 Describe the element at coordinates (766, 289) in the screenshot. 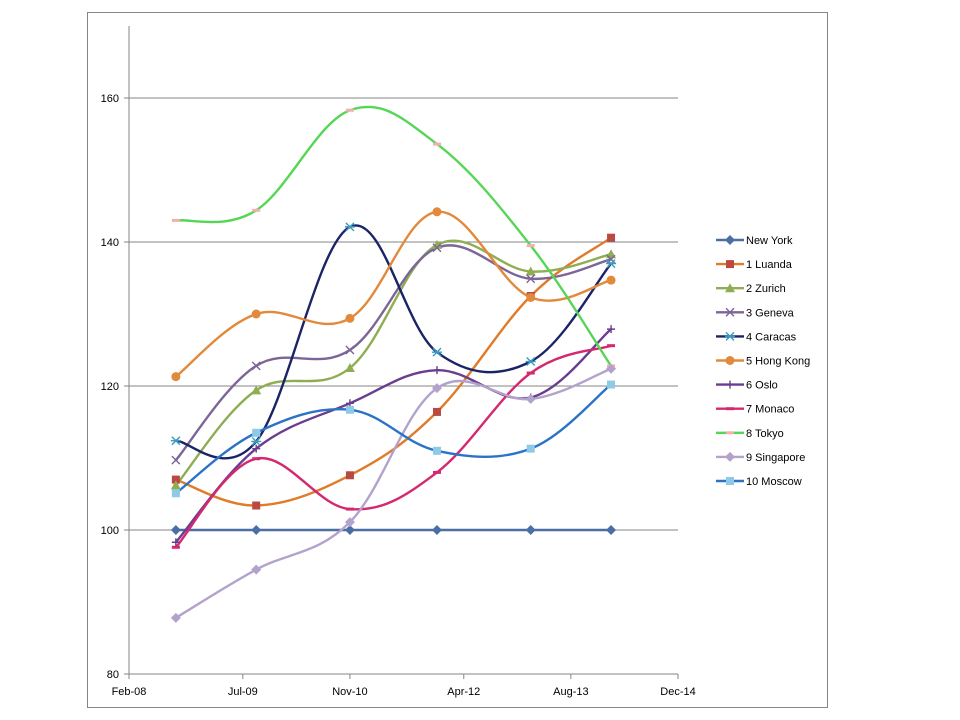

I see `legend-label: 2 Zurich` at that location.